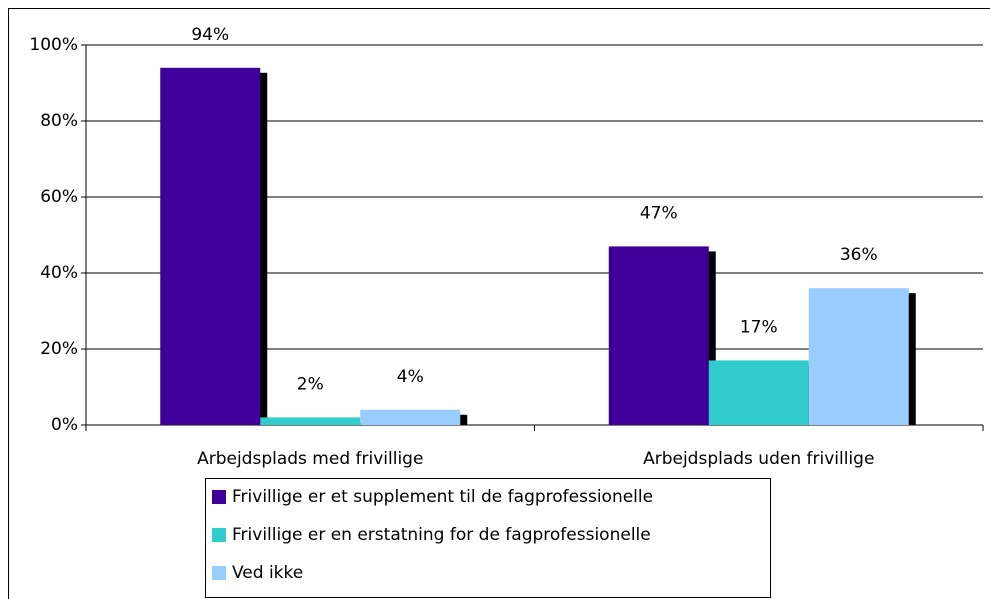  I want to click on data-label: 94%, so click(210, 35).